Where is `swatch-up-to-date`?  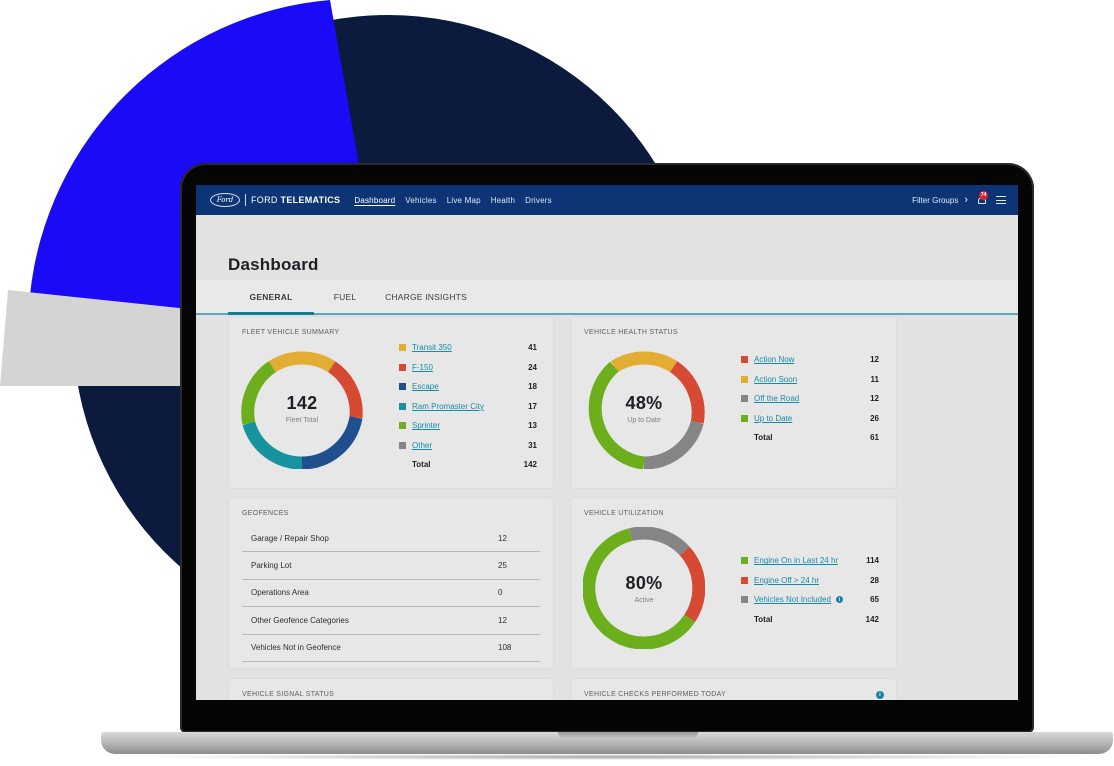 swatch-up-to-date is located at coordinates (744, 418).